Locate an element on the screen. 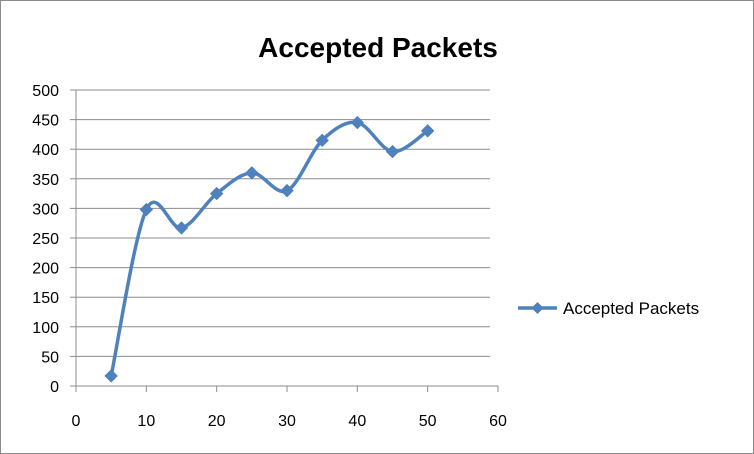 Image resolution: width=754 pixels, height=454 pixels. y-tick-label: 400 is located at coordinates (45, 150).